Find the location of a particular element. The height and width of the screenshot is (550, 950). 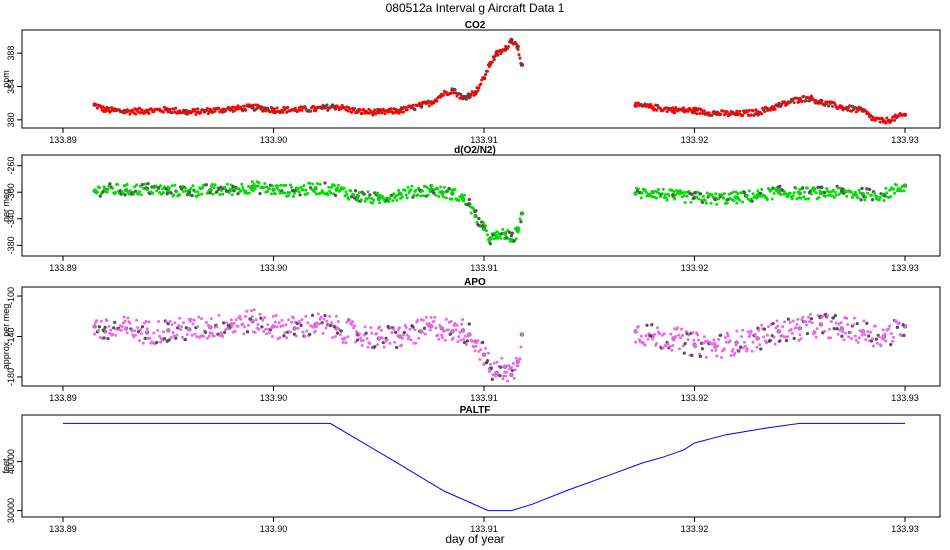

y-axis-label: ppm is located at coordinates (6, 79).